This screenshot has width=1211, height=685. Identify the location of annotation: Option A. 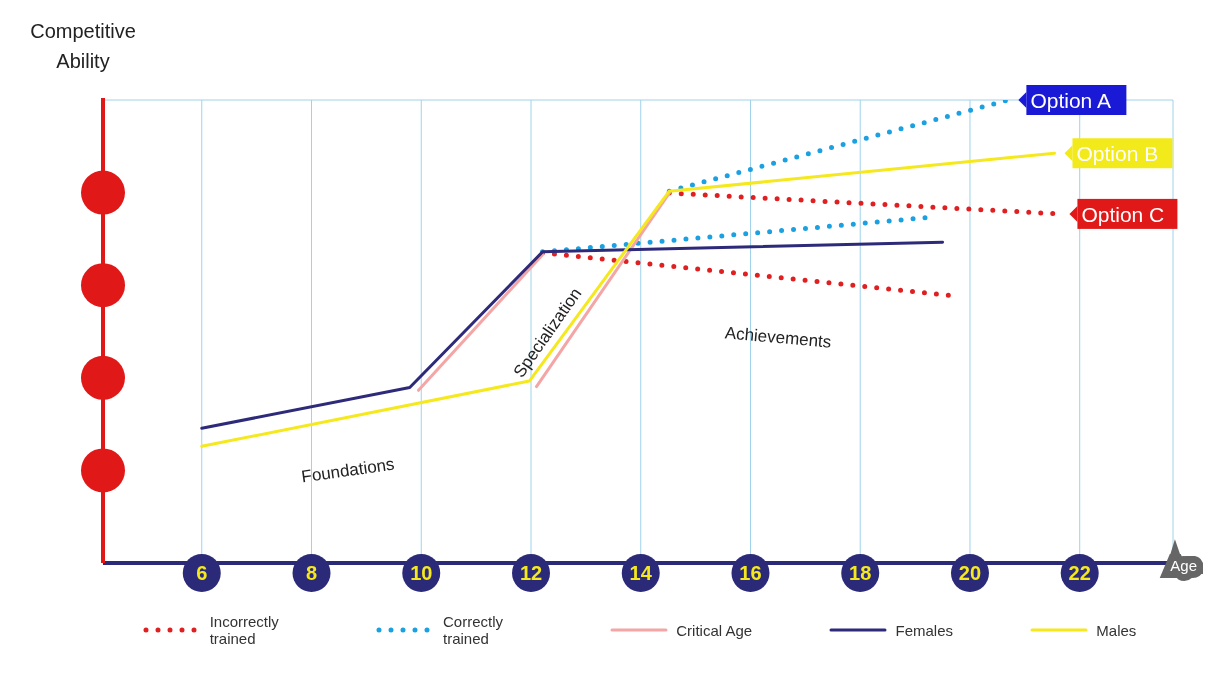
(1070, 100).